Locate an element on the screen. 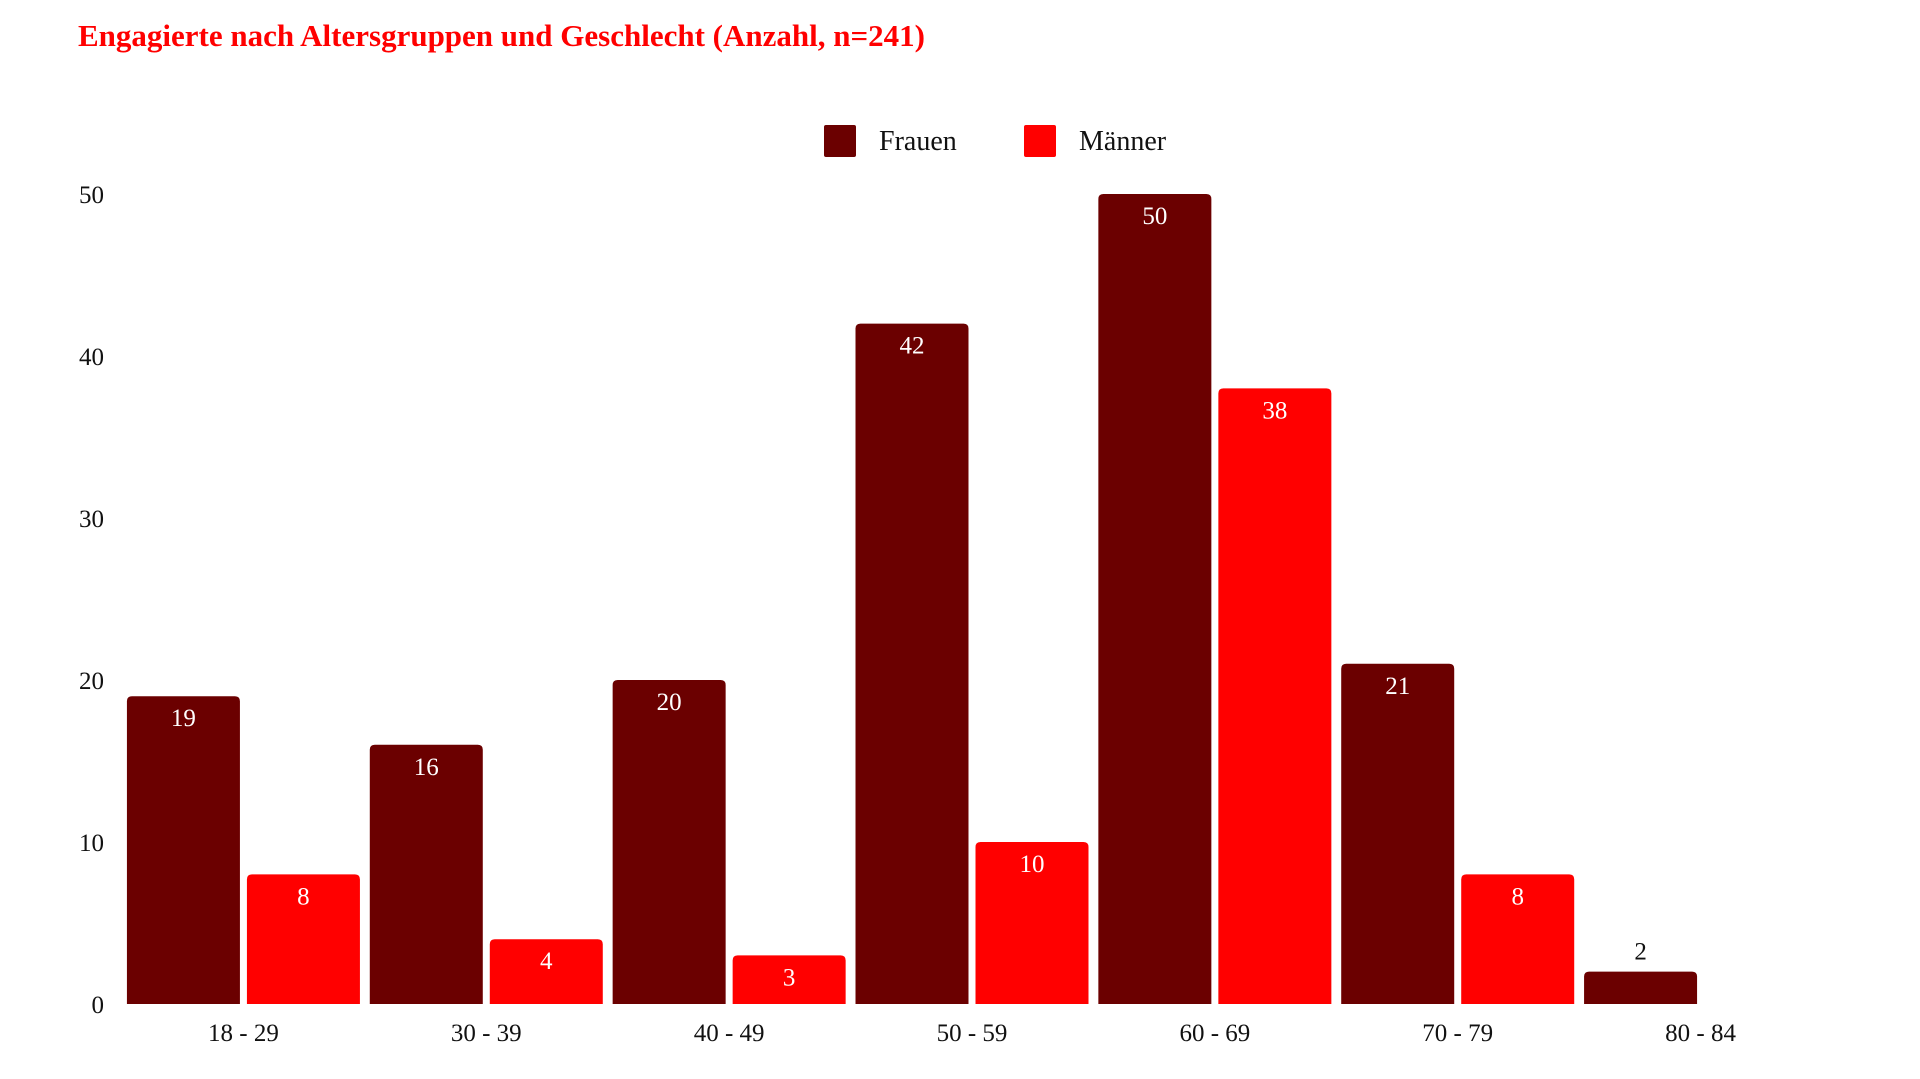 This screenshot has width=1920, height=1079. x-tick-label: 60 - 69 is located at coordinates (1214, 1033).